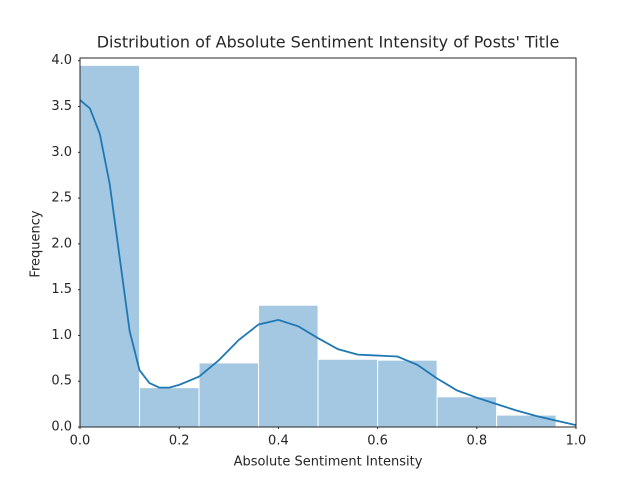  Describe the element at coordinates (61, 427) in the screenshot. I see `y-tick-label: 0.0` at that location.